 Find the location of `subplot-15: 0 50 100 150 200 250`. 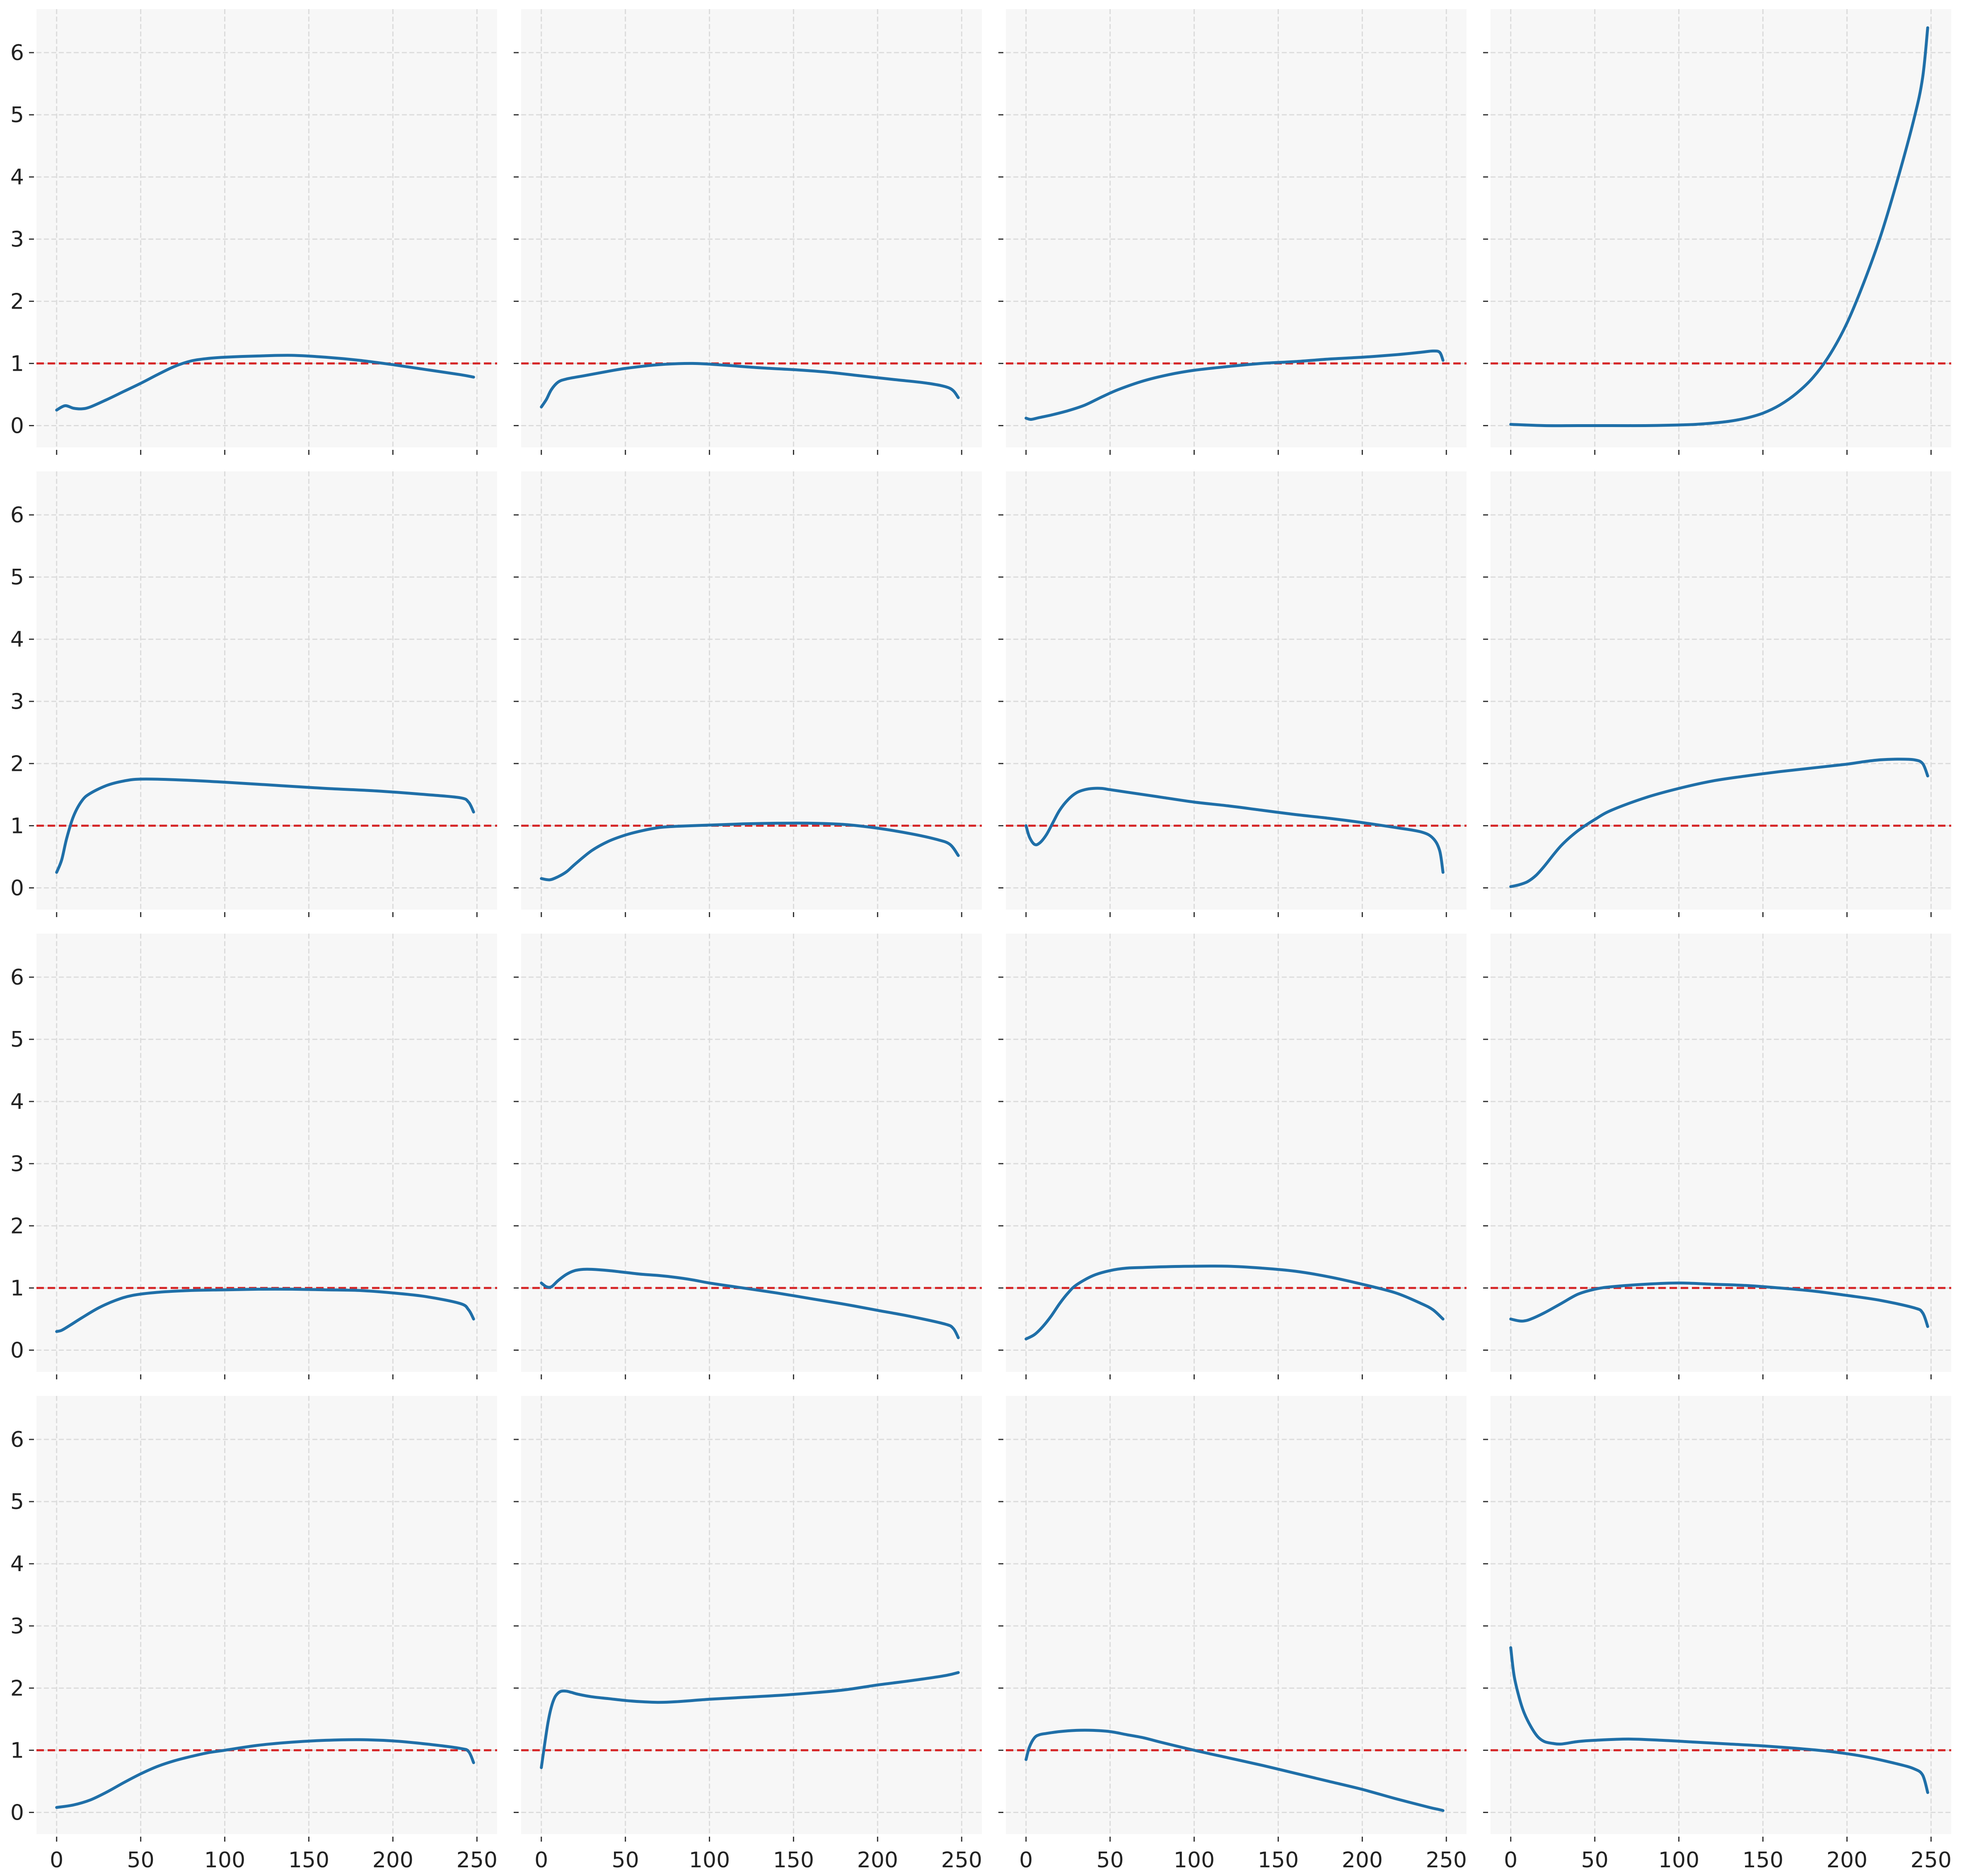

subplot-15: 0 50 100 150 200 250 is located at coordinates (1232, 1634).